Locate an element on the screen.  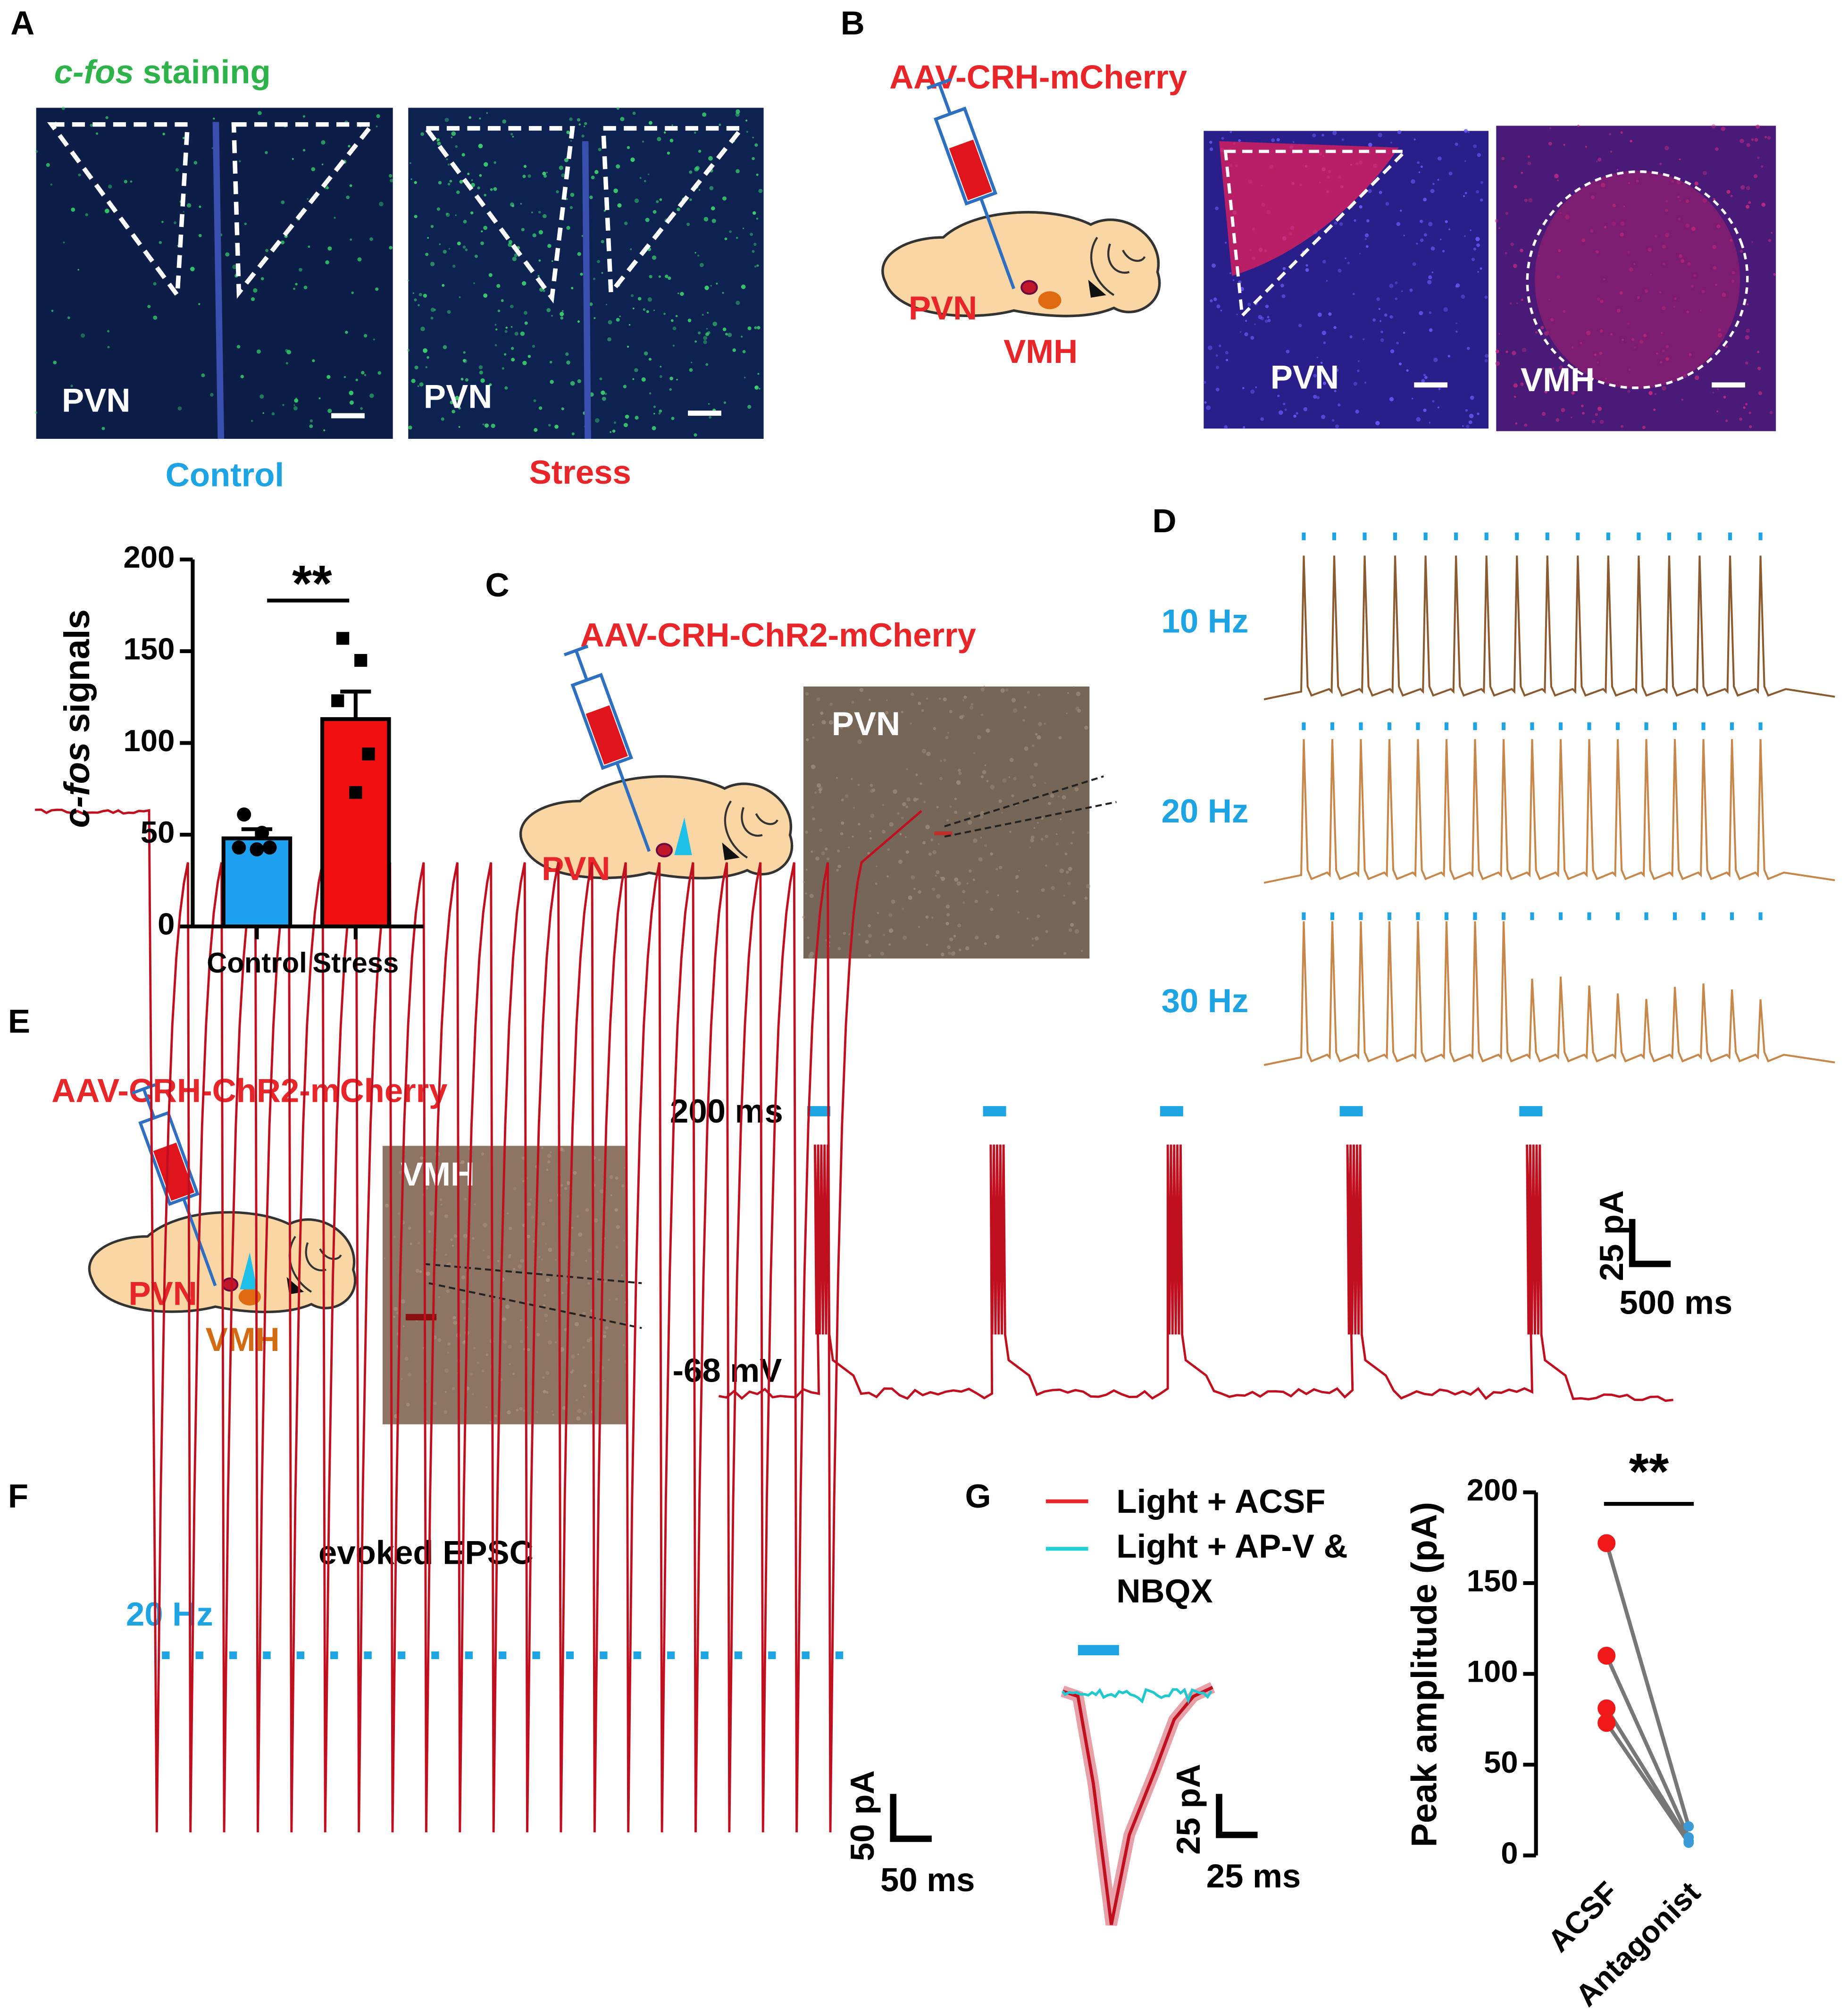
scale-x-label: 50 ms is located at coordinates (928, 1880).